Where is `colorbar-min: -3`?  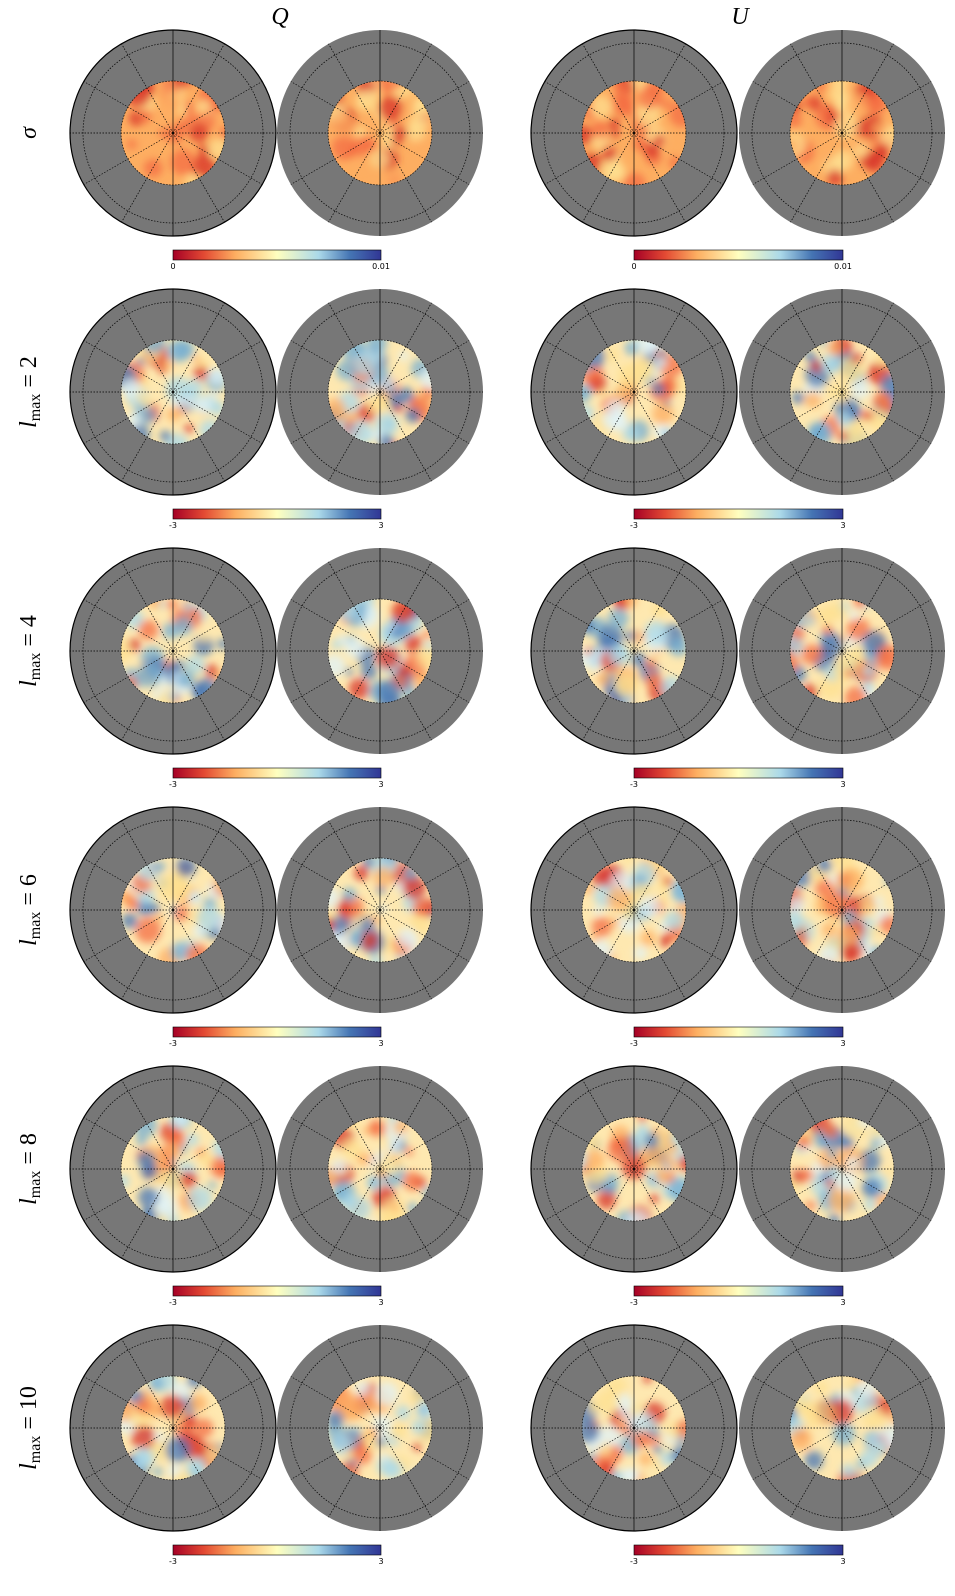 colorbar-min: -3 is located at coordinates (173, 1043).